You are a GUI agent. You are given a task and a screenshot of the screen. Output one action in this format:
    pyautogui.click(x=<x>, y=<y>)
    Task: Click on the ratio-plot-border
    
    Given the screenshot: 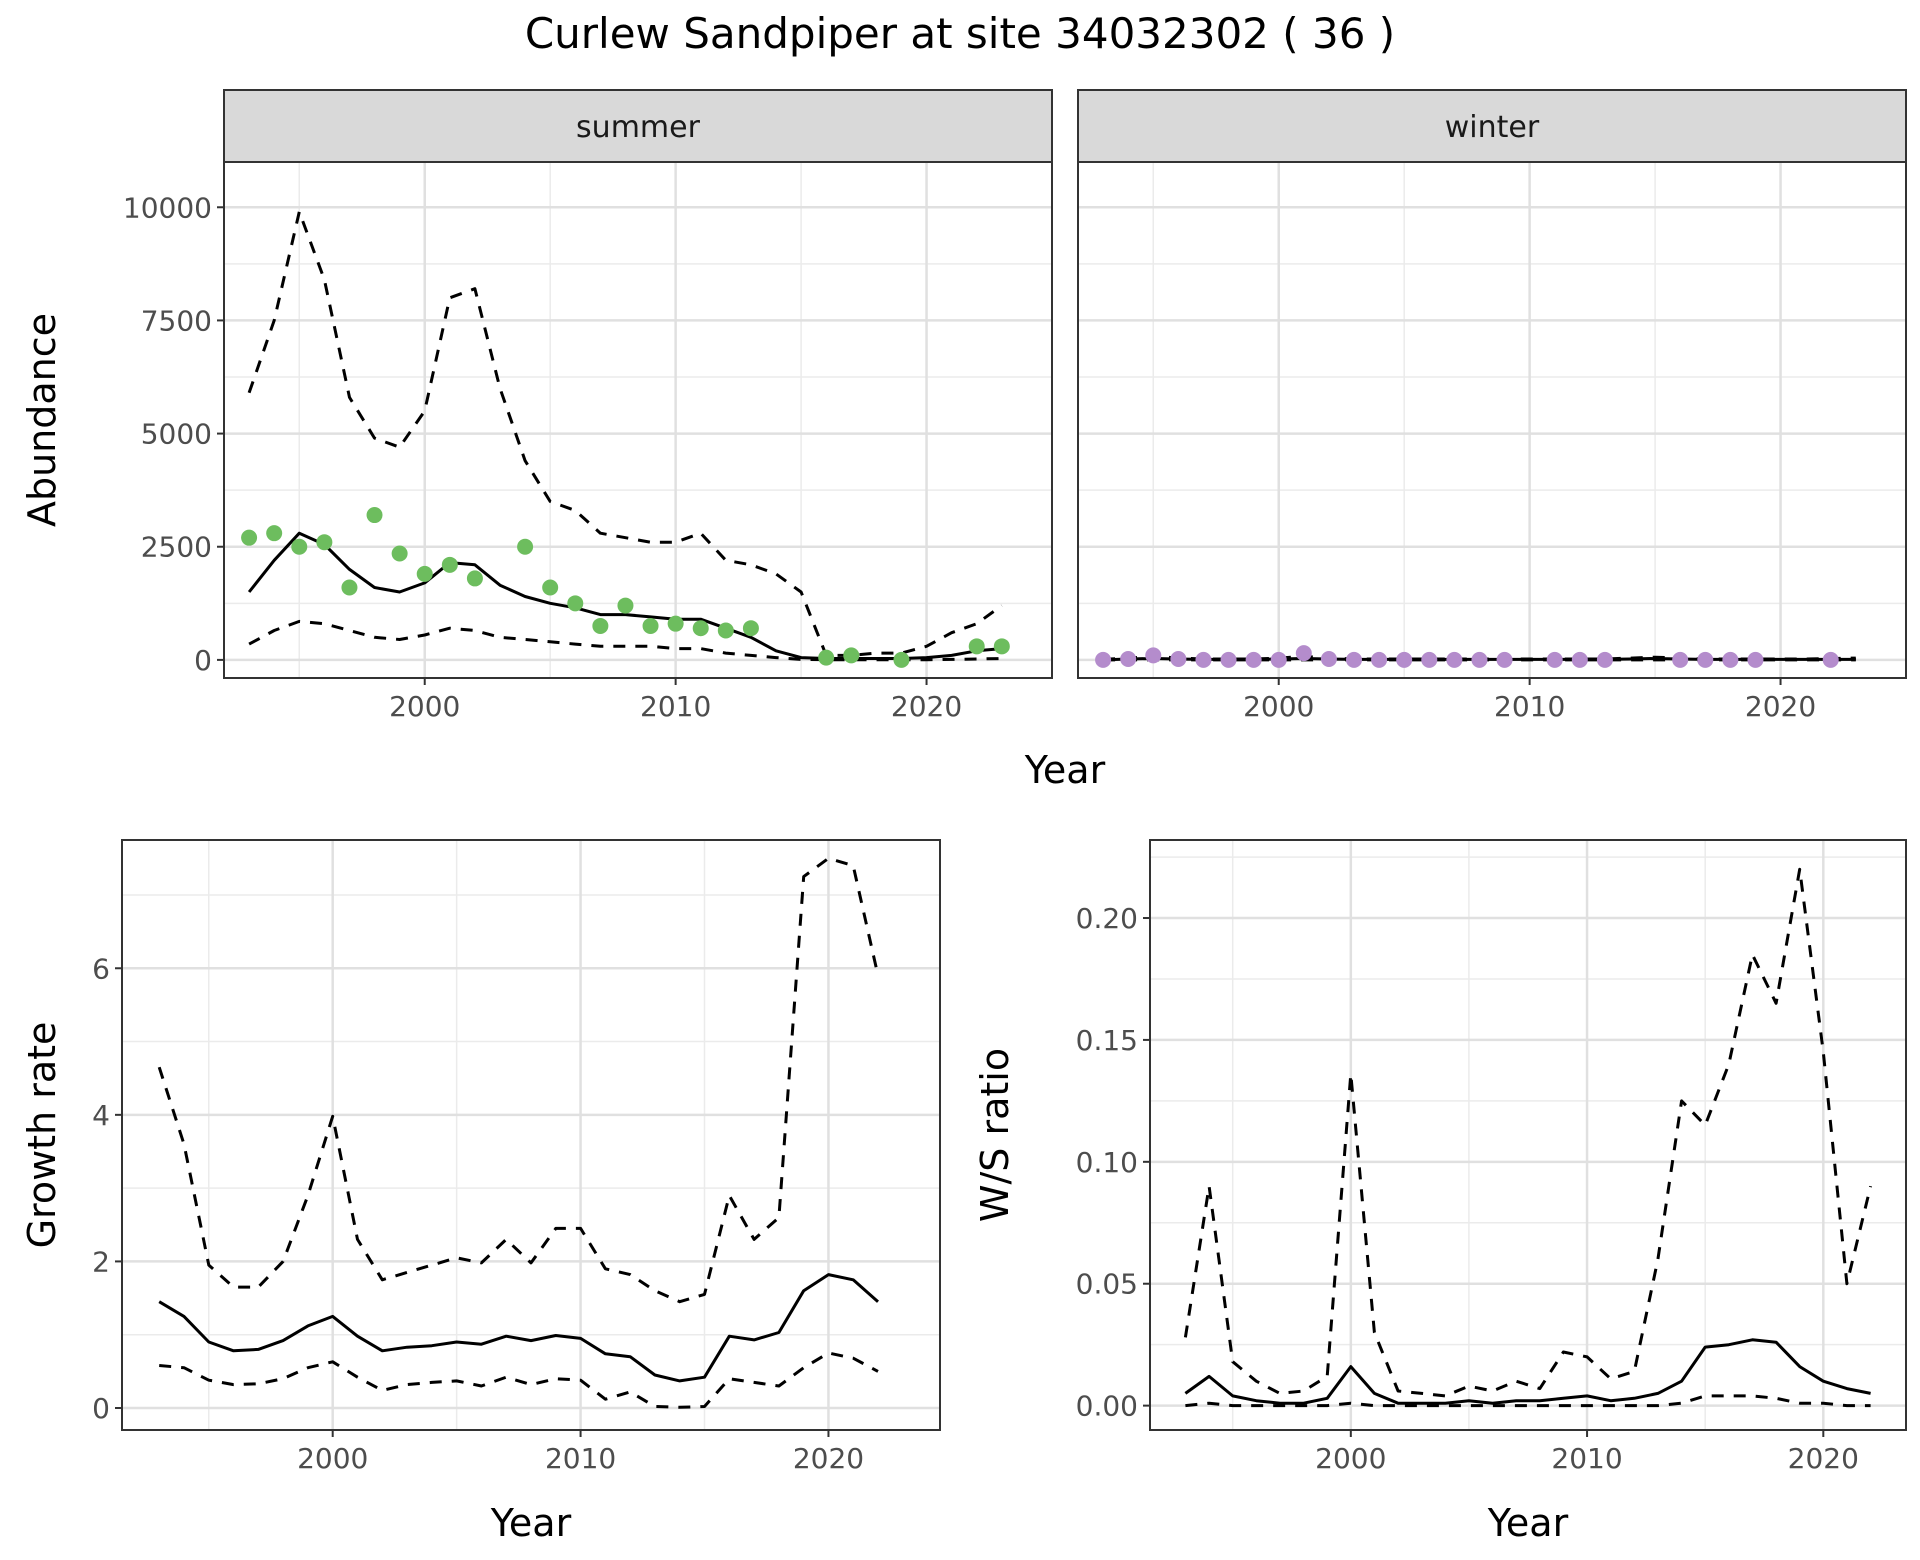 What is the action you would take?
    pyautogui.click(x=1528, y=1135)
    